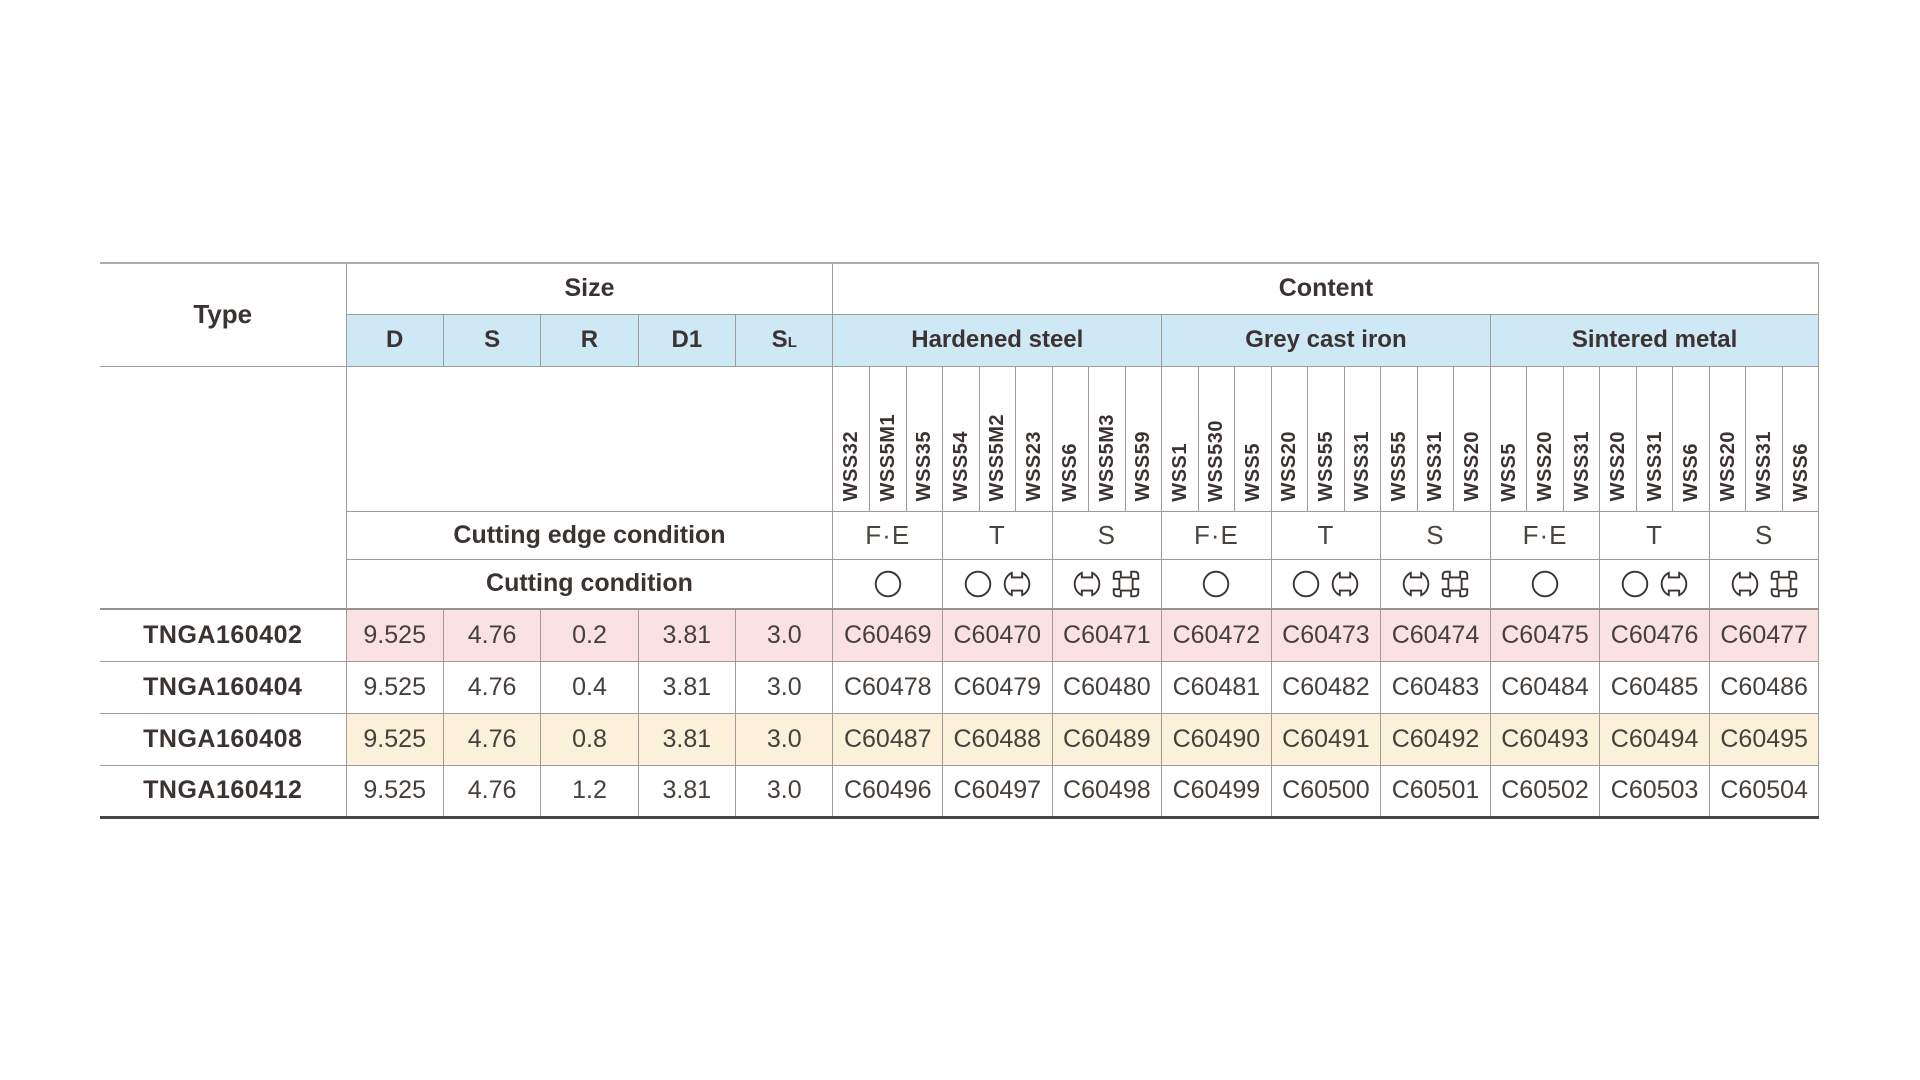 The width and height of the screenshot is (1920, 1080). What do you see at coordinates (1691, 438) in the screenshot?
I see `grade-column-header: WSS6` at bounding box center [1691, 438].